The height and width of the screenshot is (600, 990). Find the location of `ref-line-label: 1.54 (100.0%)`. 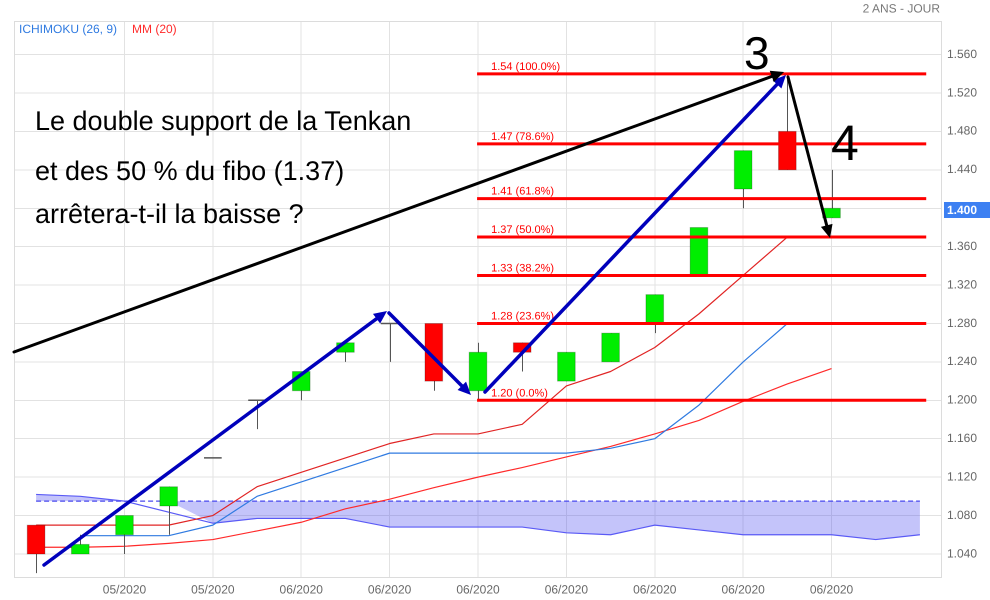

ref-line-label: 1.54 (100.0%) is located at coordinates (525, 66).